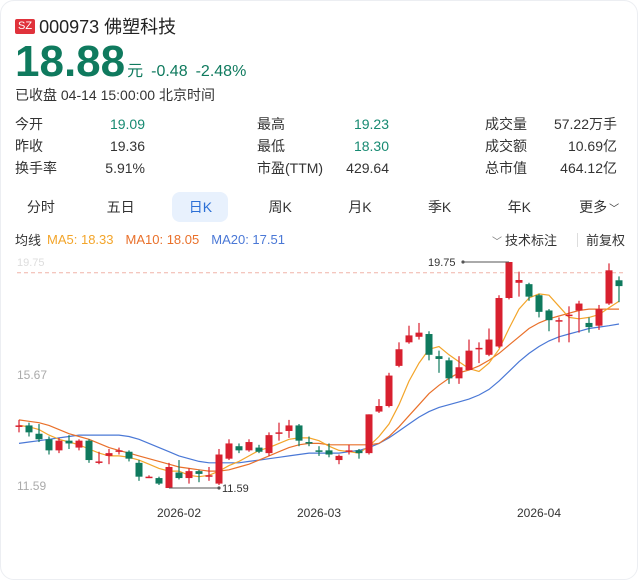 This screenshot has height=580, width=638. What do you see at coordinates (360, 207) in the screenshot?
I see `tab-monthly-k: 月K` at bounding box center [360, 207].